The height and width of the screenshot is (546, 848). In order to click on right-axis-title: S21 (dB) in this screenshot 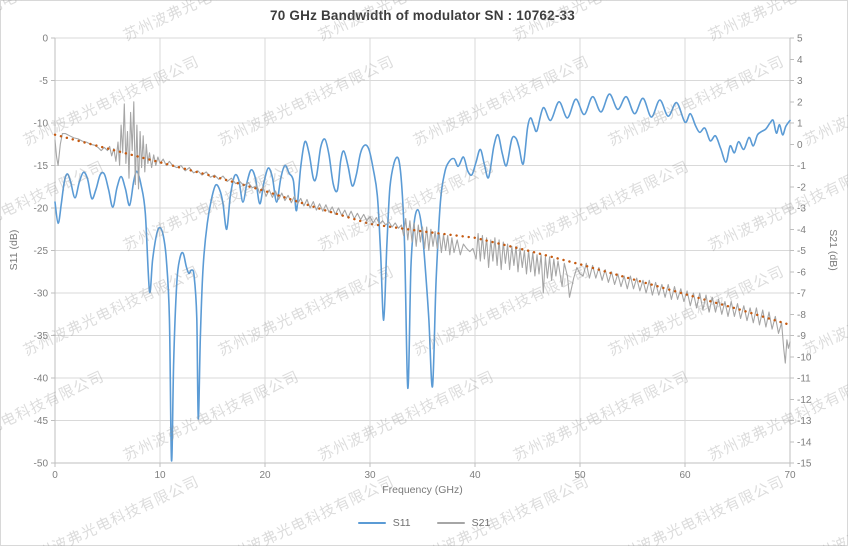, I will do `click(833, 250)`.